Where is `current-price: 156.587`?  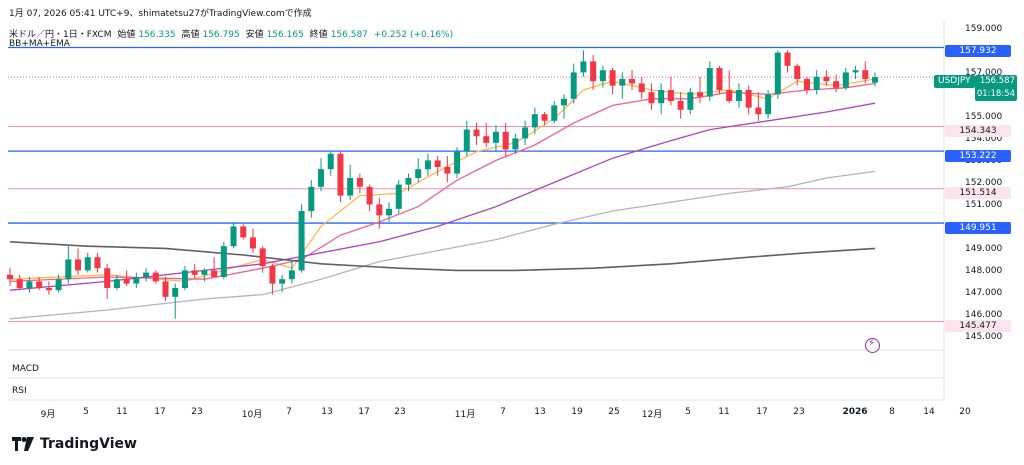
current-price: 156.587 is located at coordinates (997, 81).